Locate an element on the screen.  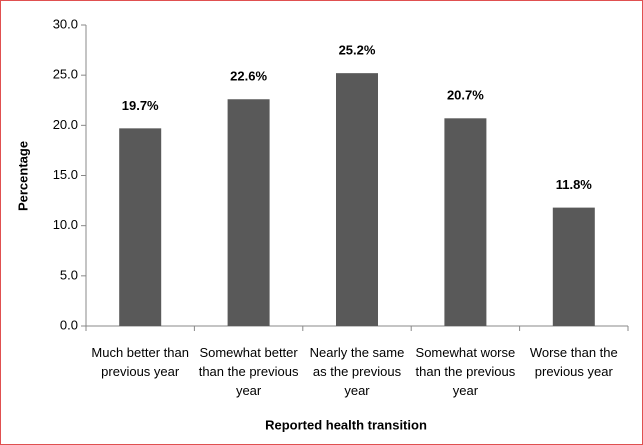
y-tick-label: 10.0 is located at coordinates (65, 224).